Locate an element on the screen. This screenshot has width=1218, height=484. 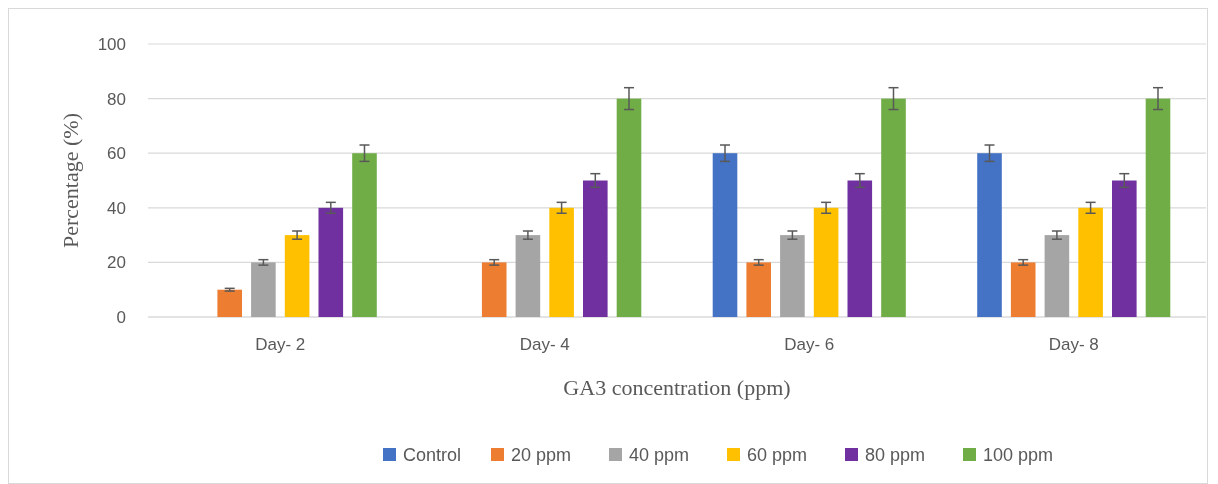
legend-label: 40 ppm is located at coordinates (659, 455).